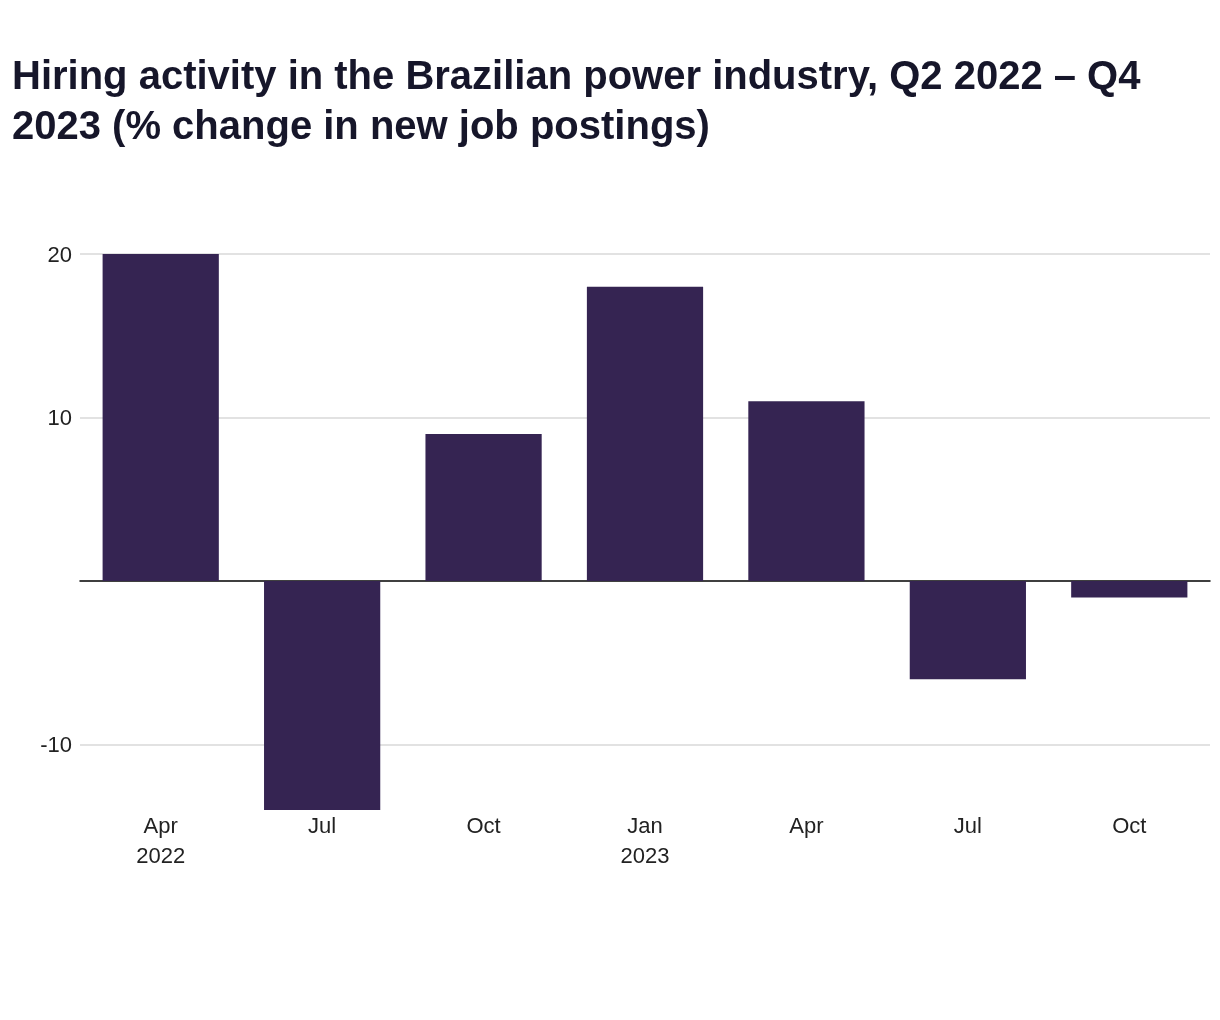  Describe the element at coordinates (59, 418) in the screenshot. I see `y-tick-label: 10` at that location.